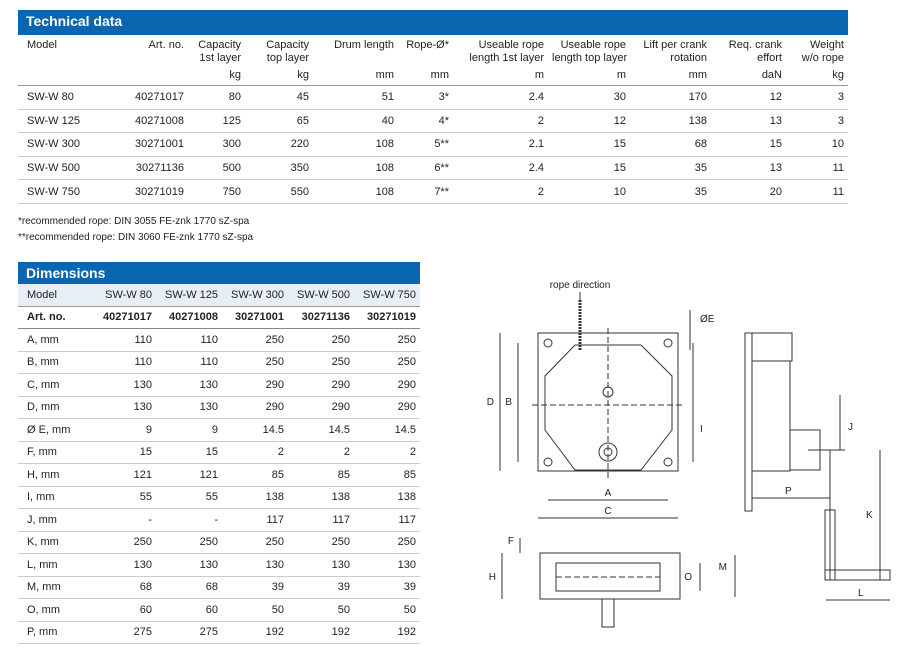 The height and width of the screenshot is (667, 924). What do you see at coordinates (723, 567) in the screenshot?
I see `label: M` at bounding box center [723, 567].